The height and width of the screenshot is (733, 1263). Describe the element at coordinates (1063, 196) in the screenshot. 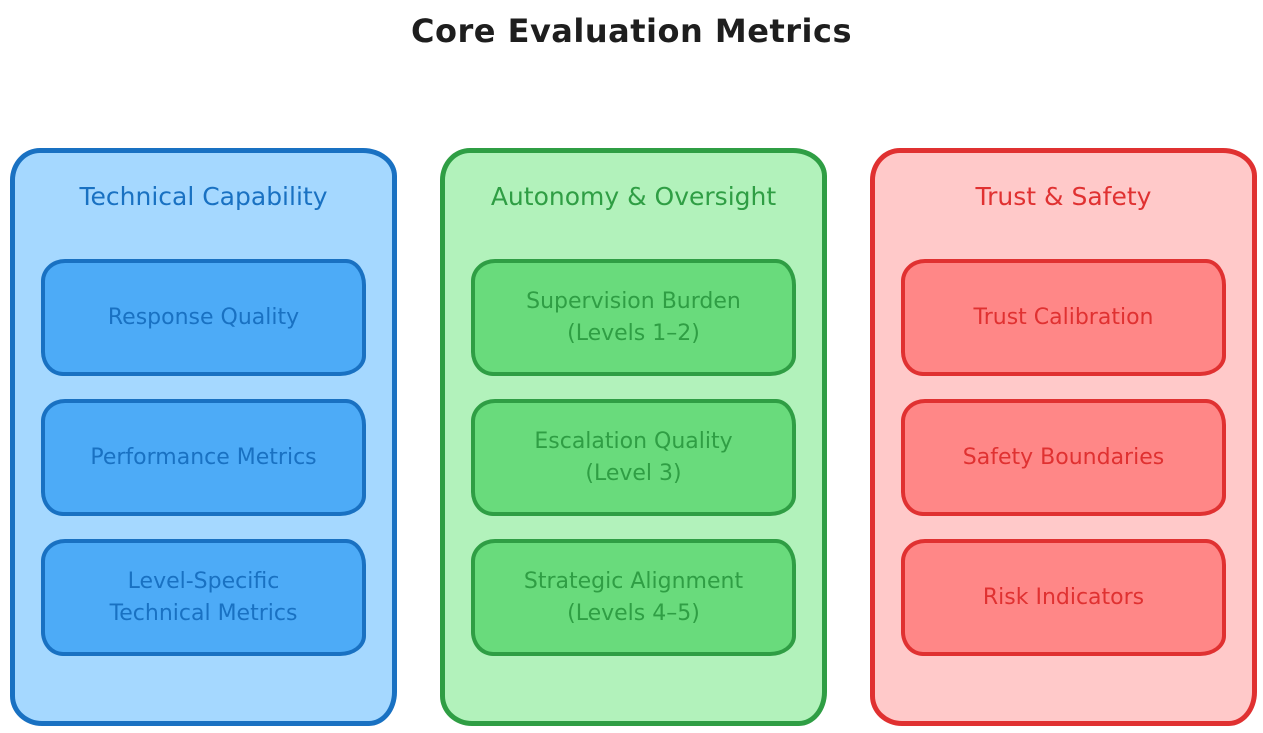

I see `panel-header-trust-safety: Trust & Safety` at that location.